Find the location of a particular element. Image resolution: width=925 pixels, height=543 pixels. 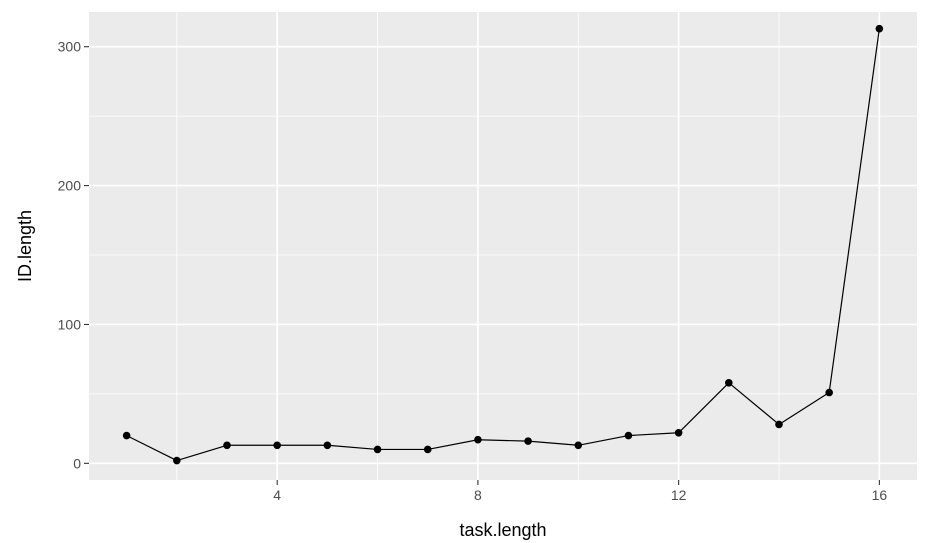

x-tick-label: 12 is located at coordinates (679, 495).